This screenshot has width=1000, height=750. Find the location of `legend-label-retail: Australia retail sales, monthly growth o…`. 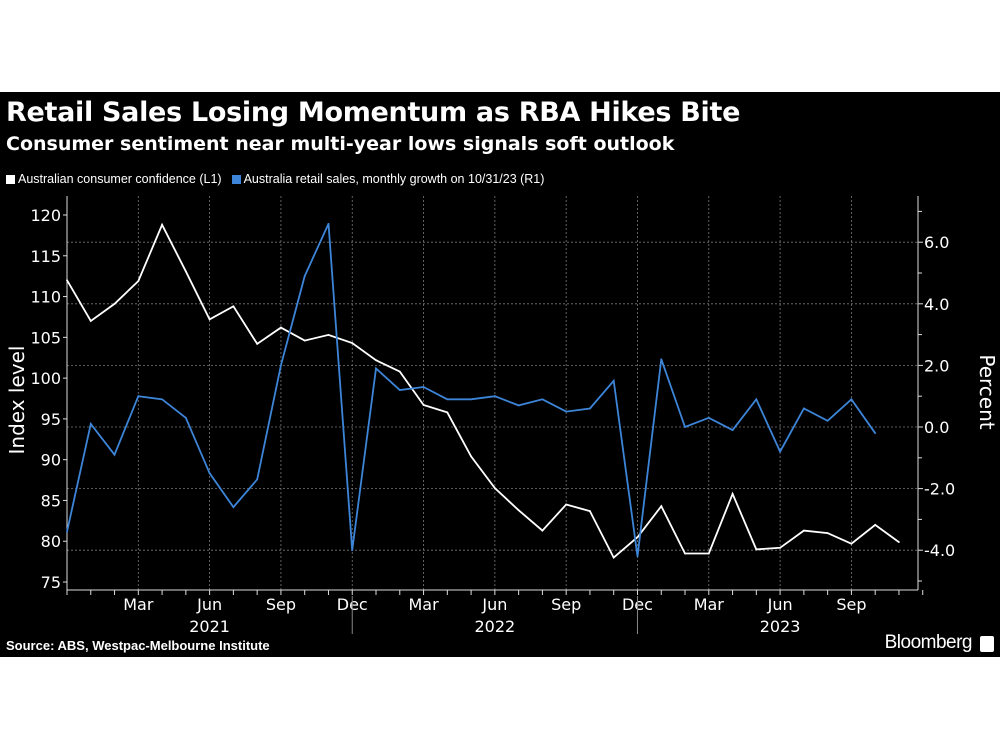

legend-label-retail: Australia retail sales, monthly growth o… is located at coordinates (394, 179).